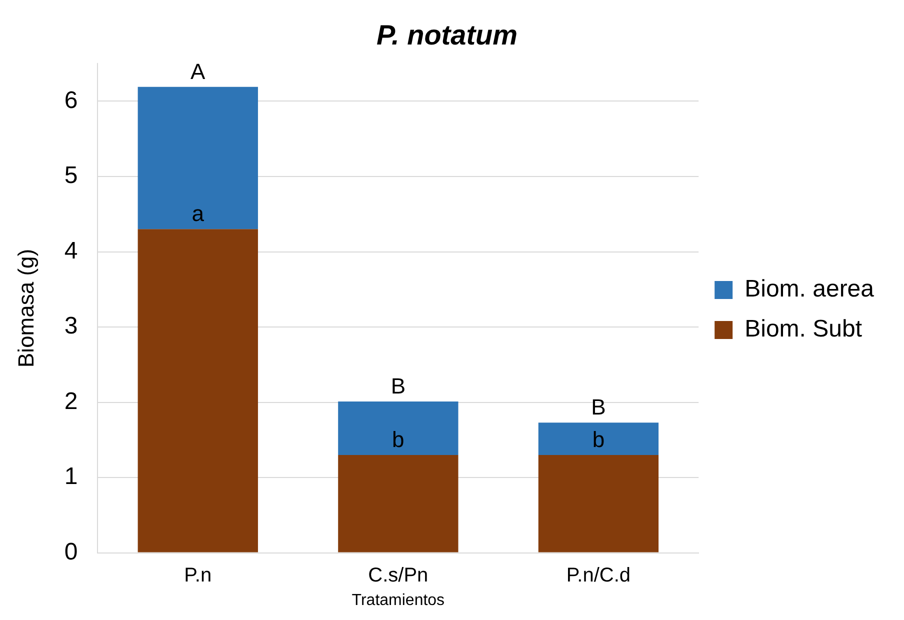  Describe the element at coordinates (398, 600) in the screenshot. I see `x-axis-title: Tratamientos` at that location.